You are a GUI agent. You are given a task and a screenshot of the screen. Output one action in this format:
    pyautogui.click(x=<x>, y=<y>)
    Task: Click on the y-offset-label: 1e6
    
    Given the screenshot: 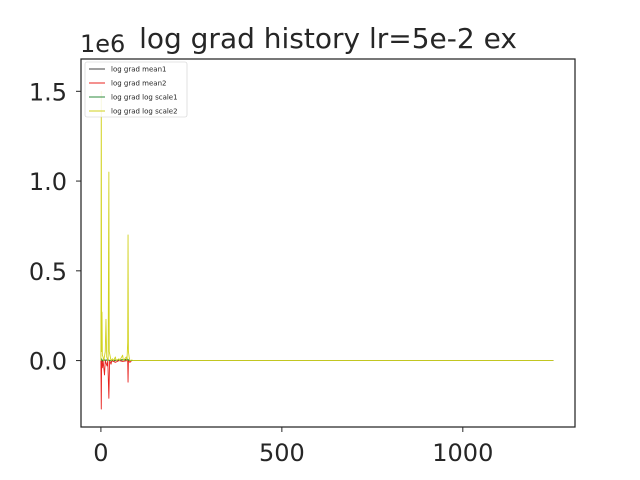 What is the action you would take?
    pyautogui.click(x=102, y=44)
    